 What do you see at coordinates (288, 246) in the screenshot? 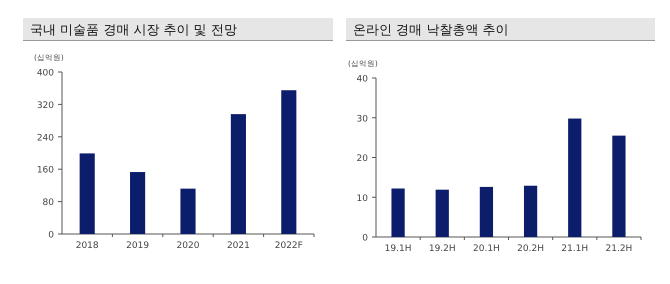
I see `x-tick-label: 2022F` at bounding box center [288, 246].